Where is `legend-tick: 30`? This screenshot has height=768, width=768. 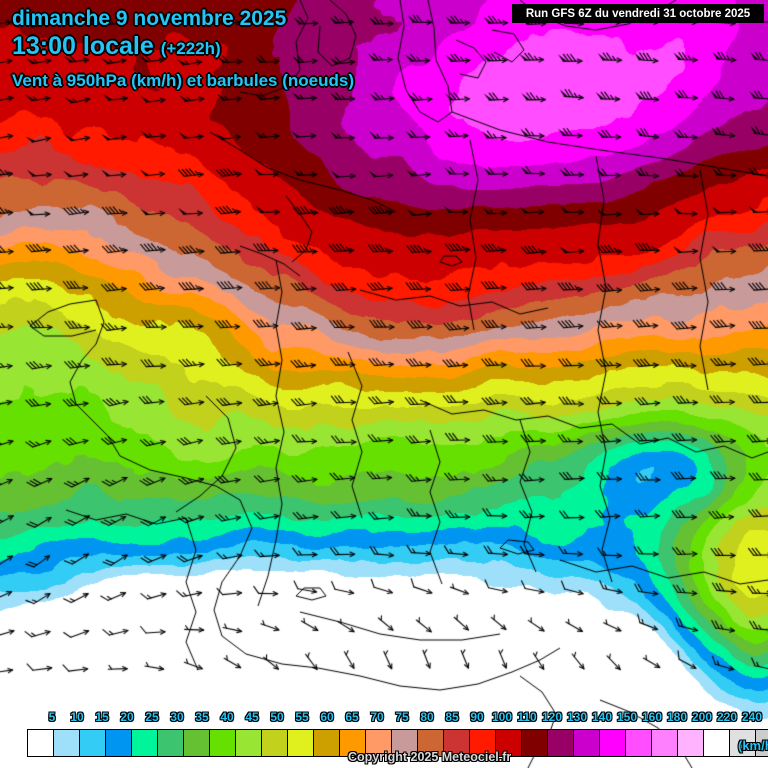 legend-tick: 30 is located at coordinates (177, 717).